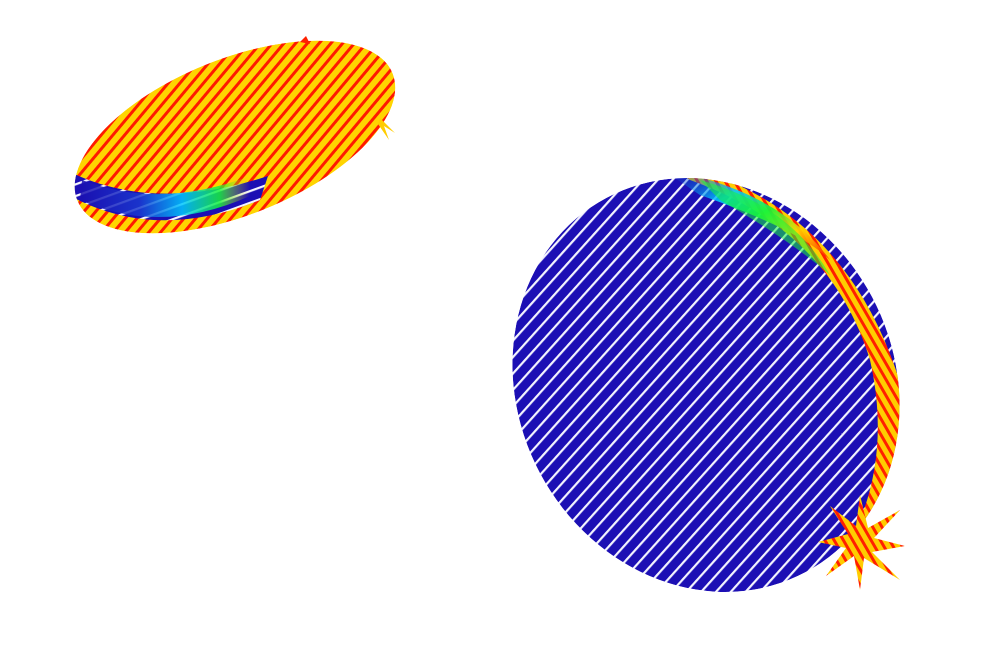 This screenshot has height=664, width=1000. Describe the element at coordinates (228, 135) in the screenshot. I see `small-disc` at that location.